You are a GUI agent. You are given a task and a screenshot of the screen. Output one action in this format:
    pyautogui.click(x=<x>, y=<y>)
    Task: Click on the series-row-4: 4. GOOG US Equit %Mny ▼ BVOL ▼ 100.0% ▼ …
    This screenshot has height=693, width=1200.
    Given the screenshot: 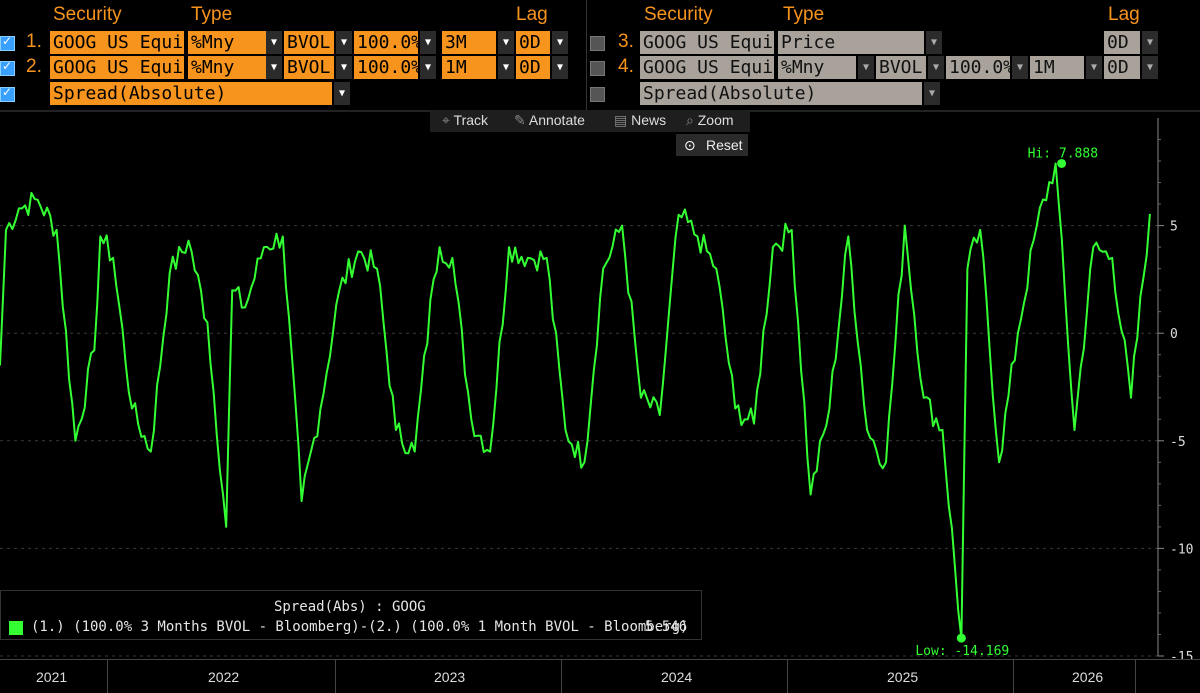 What is the action you would take?
    pyautogui.click(x=894, y=68)
    